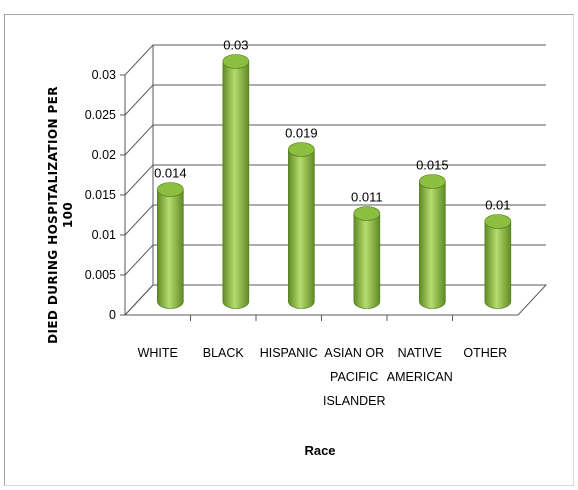  What do you see at coordinates (289, 353) in the screenshot?
I see `category-label: HISPANIC` at bounding box center [289, 353].